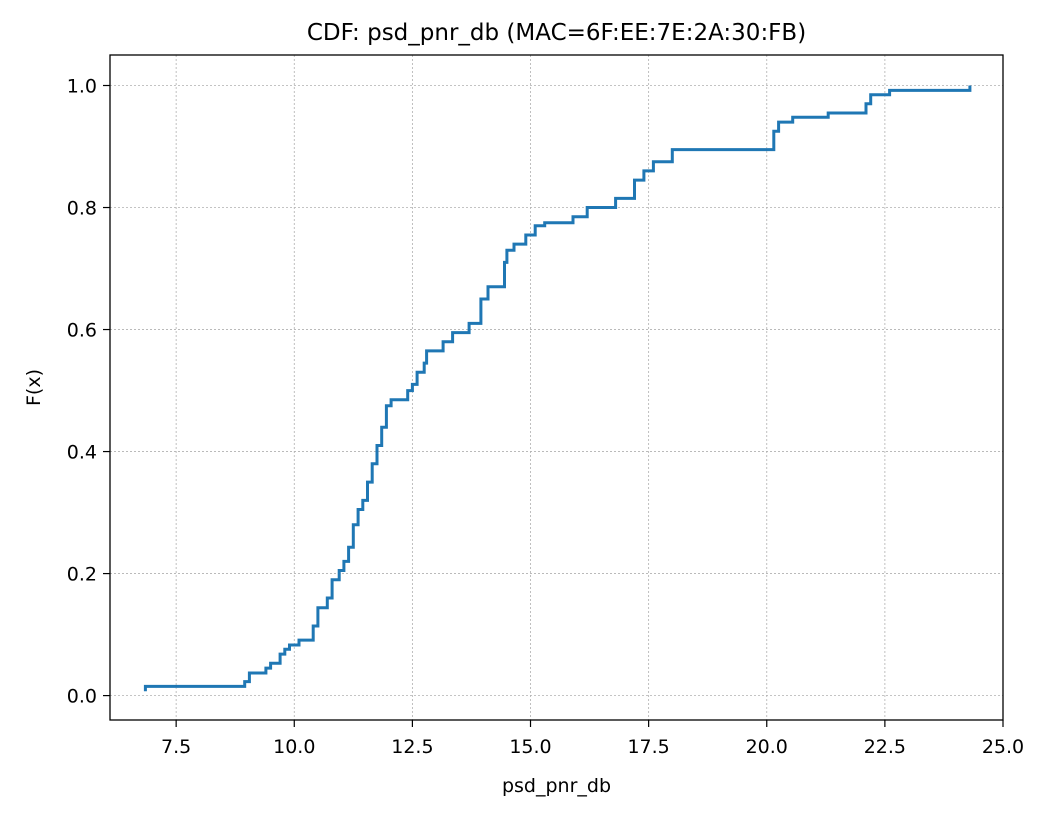  Describe the element at coordinates (556, 786) in the screenshot. I see `x-axis-label: psd_pnr_db` at that location.